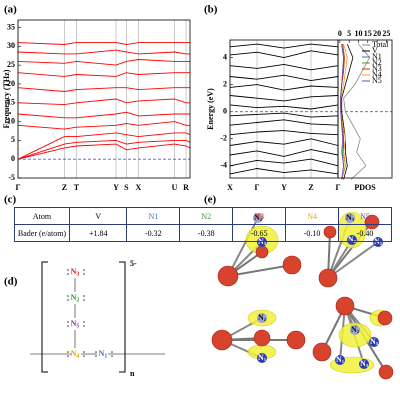 The height and width of the screenshot is (400, 400). I want to click on legend-label: N5, so click(377, 80).